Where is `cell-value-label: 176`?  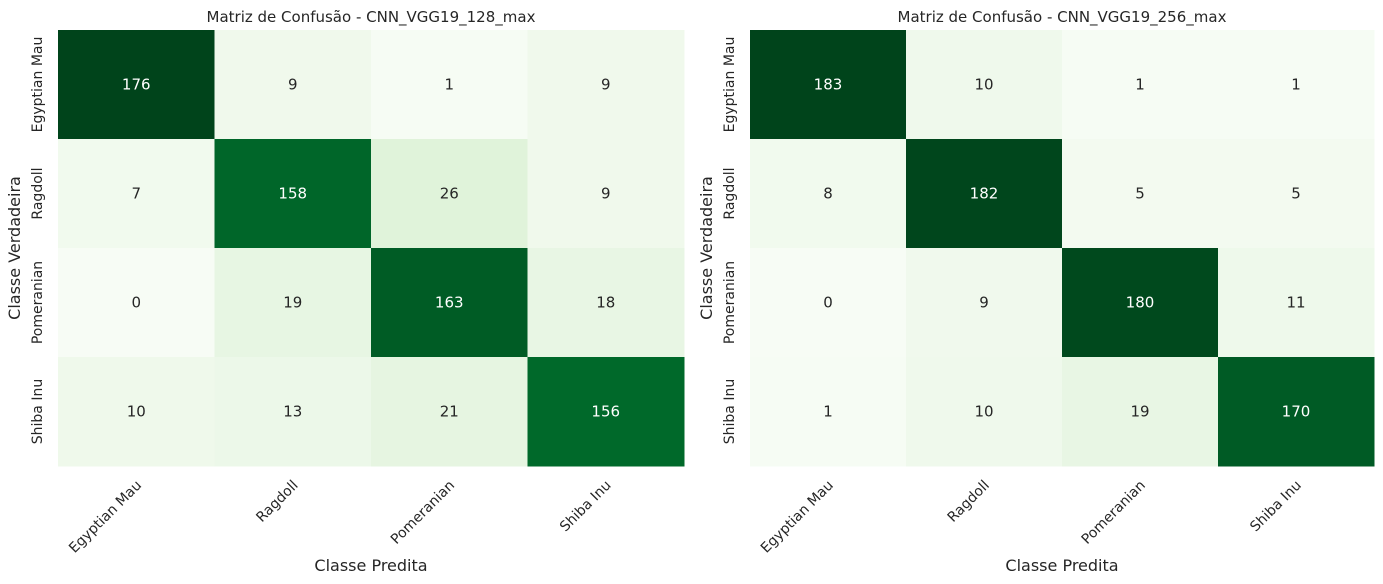 cell-value-label: 176 is located at coordinates (136, 85).